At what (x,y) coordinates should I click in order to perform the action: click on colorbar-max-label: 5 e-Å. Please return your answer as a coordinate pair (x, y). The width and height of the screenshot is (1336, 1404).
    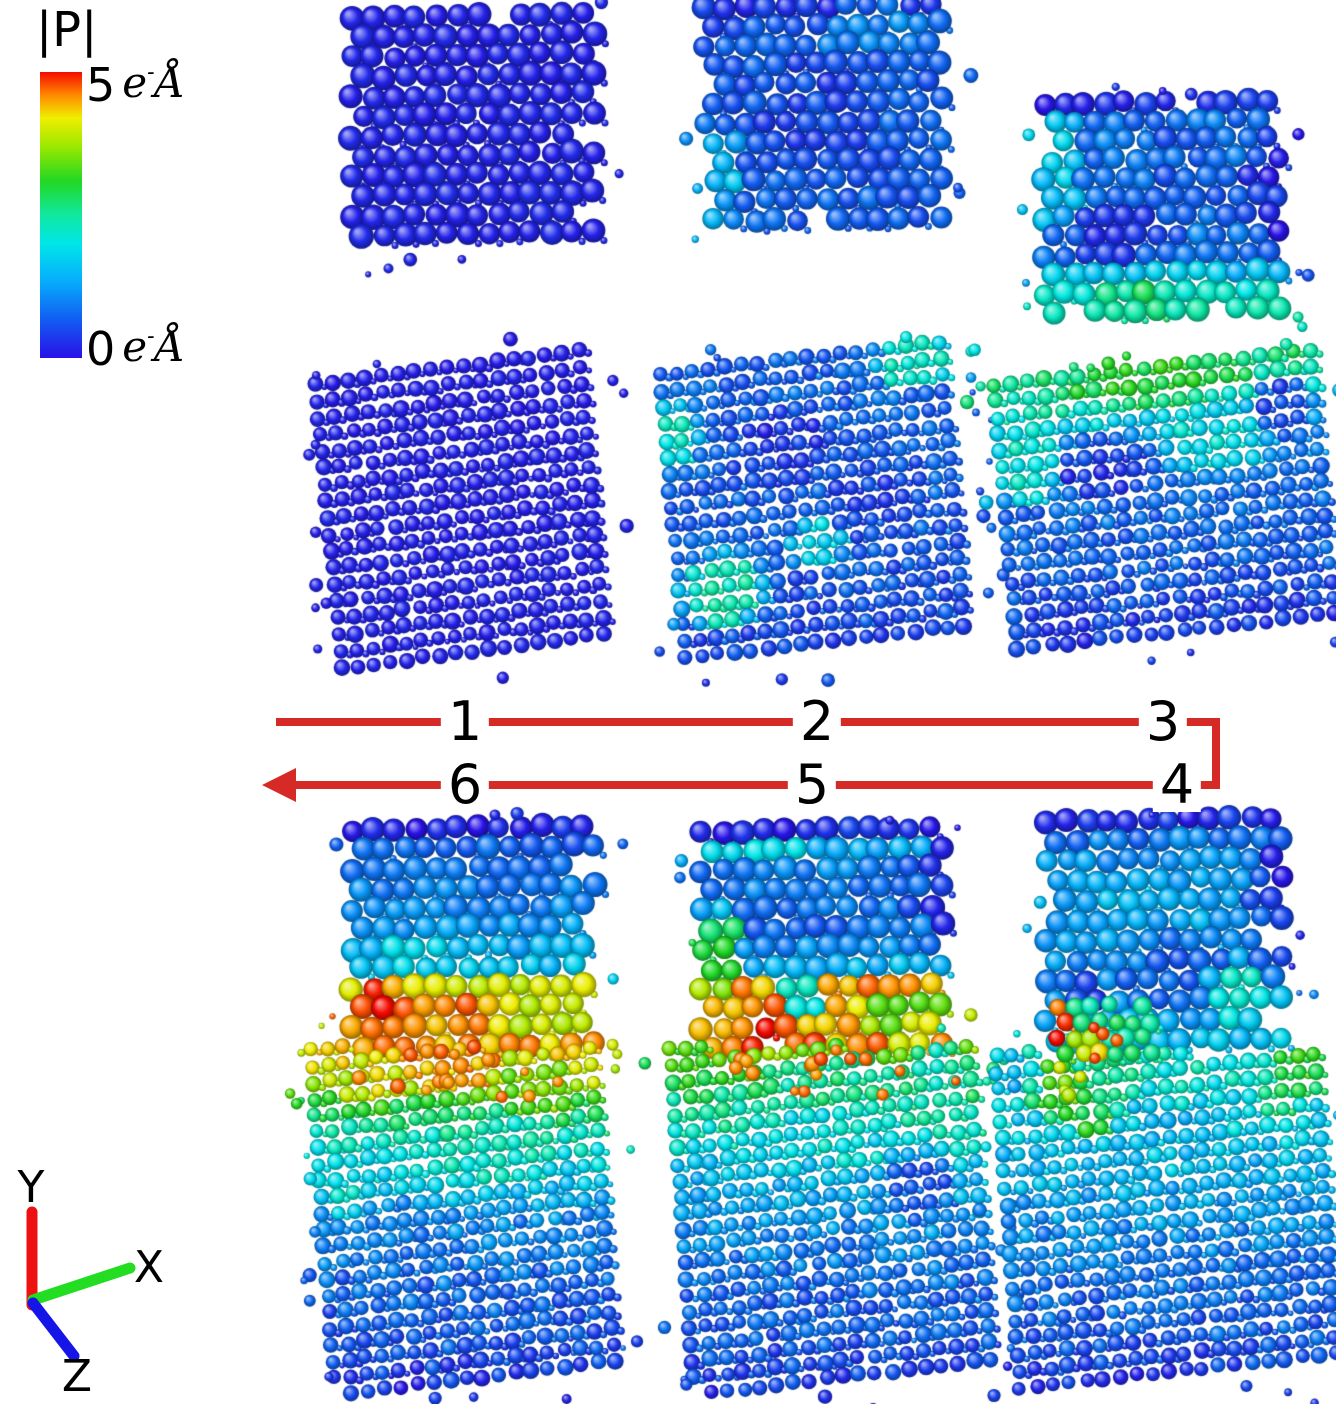
    Looking at the image, I should click on (135, 85).